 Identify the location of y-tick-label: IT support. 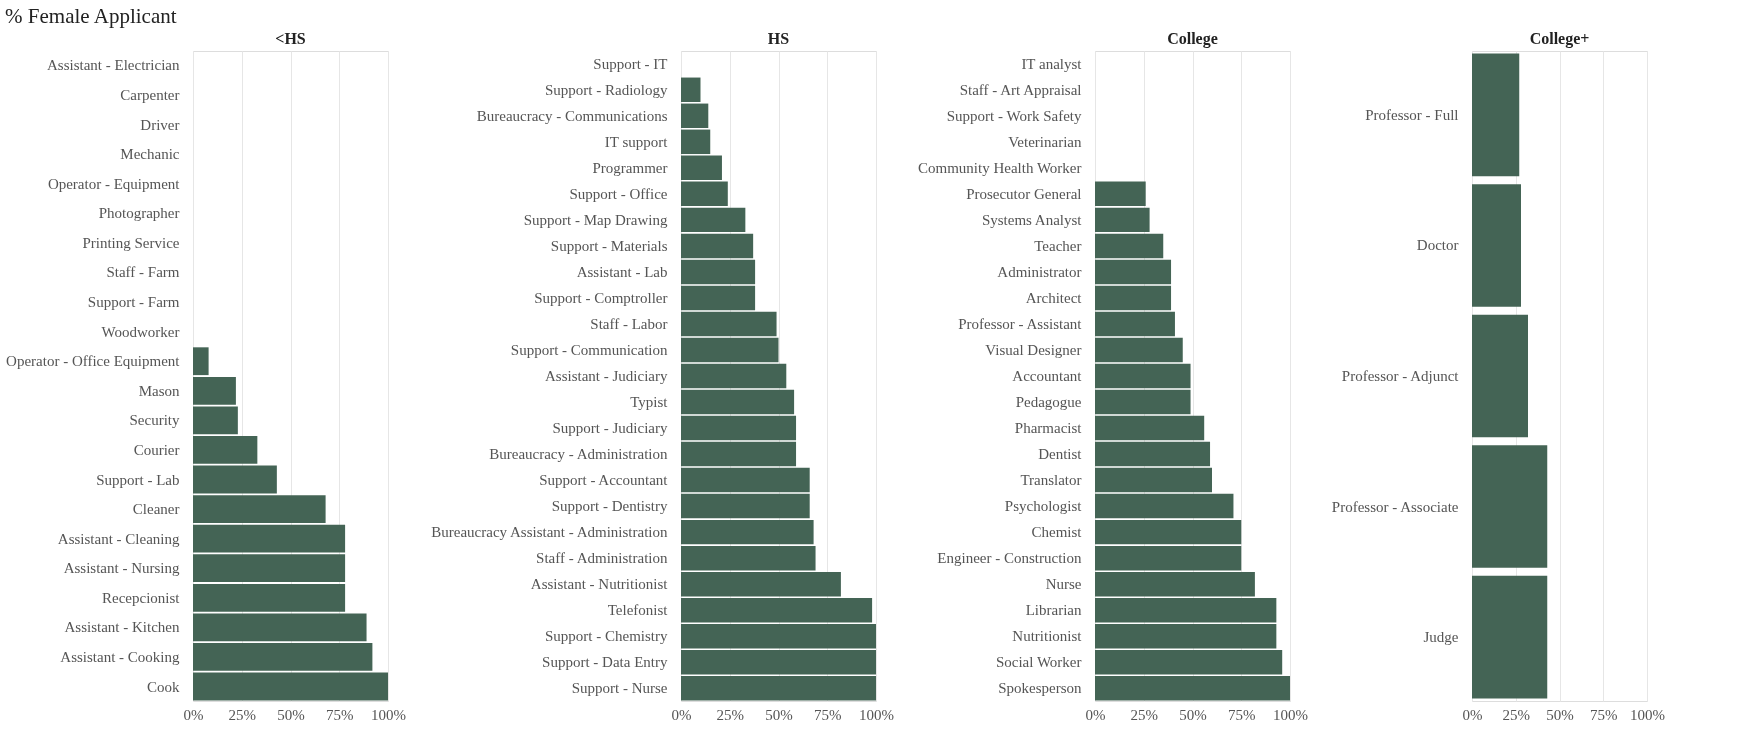
(636, 141).